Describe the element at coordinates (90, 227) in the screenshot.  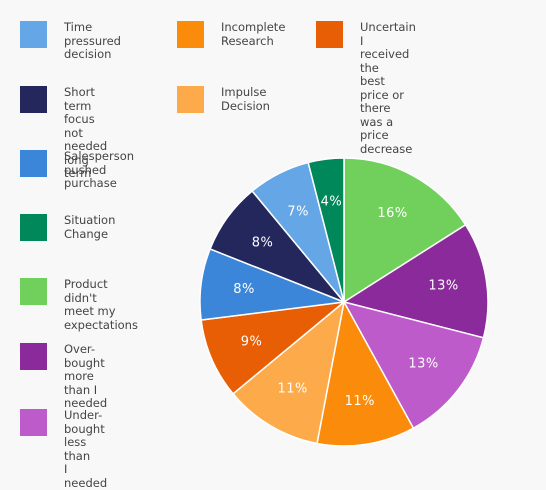
I see `legend-label: Situation Change` at that location.